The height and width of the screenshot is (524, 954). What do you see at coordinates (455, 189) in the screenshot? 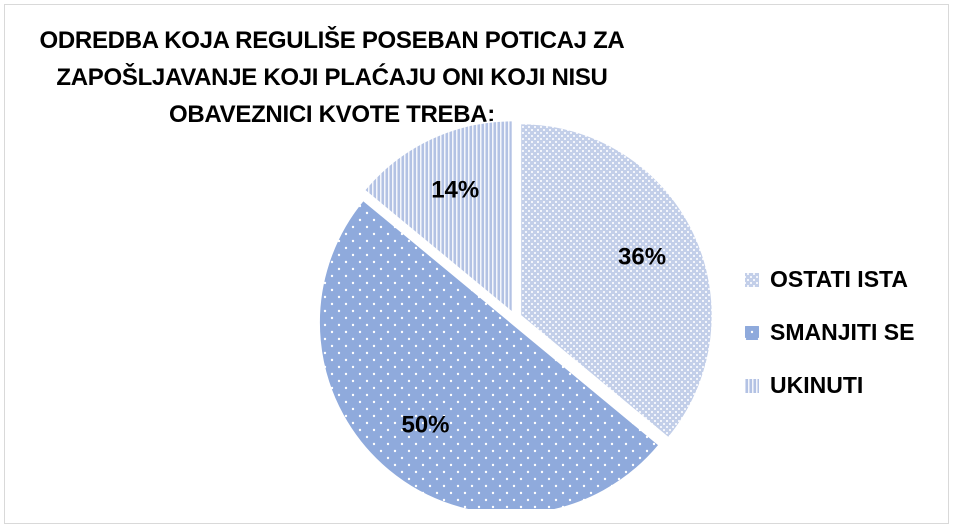
I see `data-label: 14%` at bounding box center [455, 189].